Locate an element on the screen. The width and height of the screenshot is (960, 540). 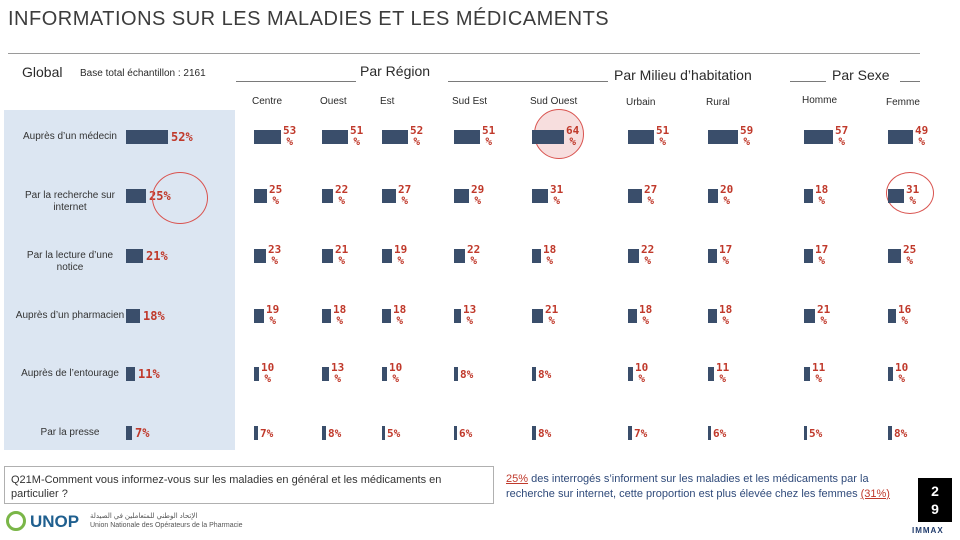
column-header: Homme is located at coordinates (820, 100).